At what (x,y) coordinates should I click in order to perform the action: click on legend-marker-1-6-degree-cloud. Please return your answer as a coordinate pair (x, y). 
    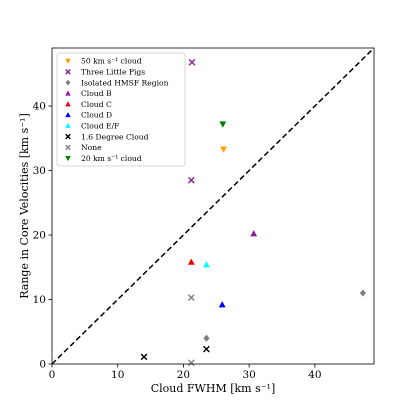
    Looking at the image, I should click on (68, 136).